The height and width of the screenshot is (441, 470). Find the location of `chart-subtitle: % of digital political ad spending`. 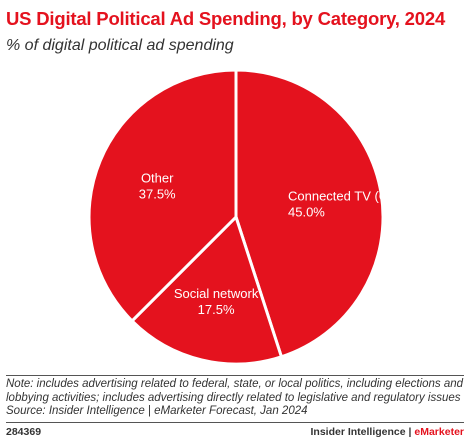

chart-subtitle: % of digital political ad spending is located at coordinates (120, 45).